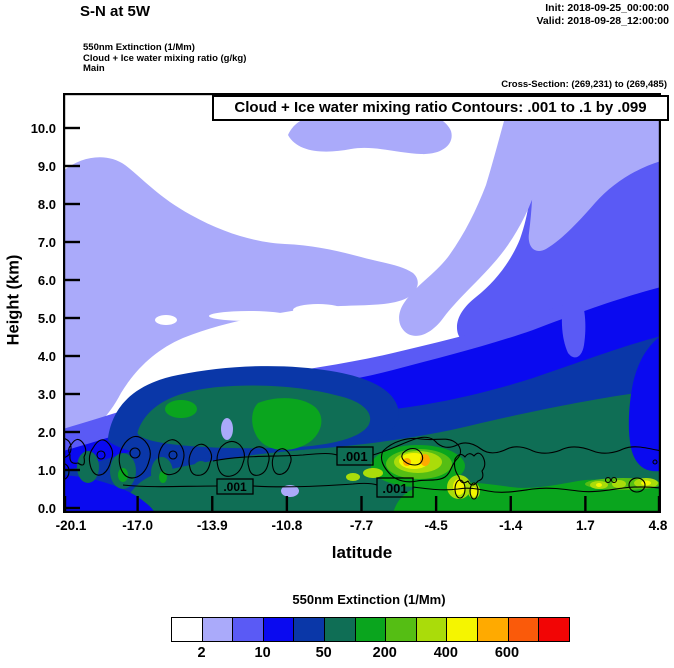 This screenshot has width=674, height=668. What do you see at coordinates (511, 525) in the screenshot?
I see `x-tick-label: -1.4` at bounding box center [511, 525].